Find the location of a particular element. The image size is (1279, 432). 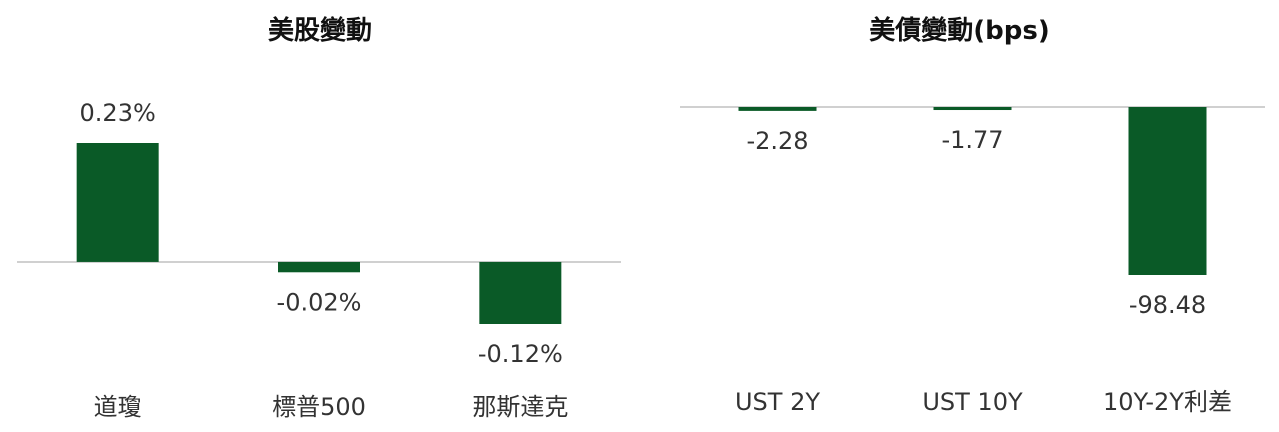

x-tick-label: UST 2Y is located at coordinates (777, 402).